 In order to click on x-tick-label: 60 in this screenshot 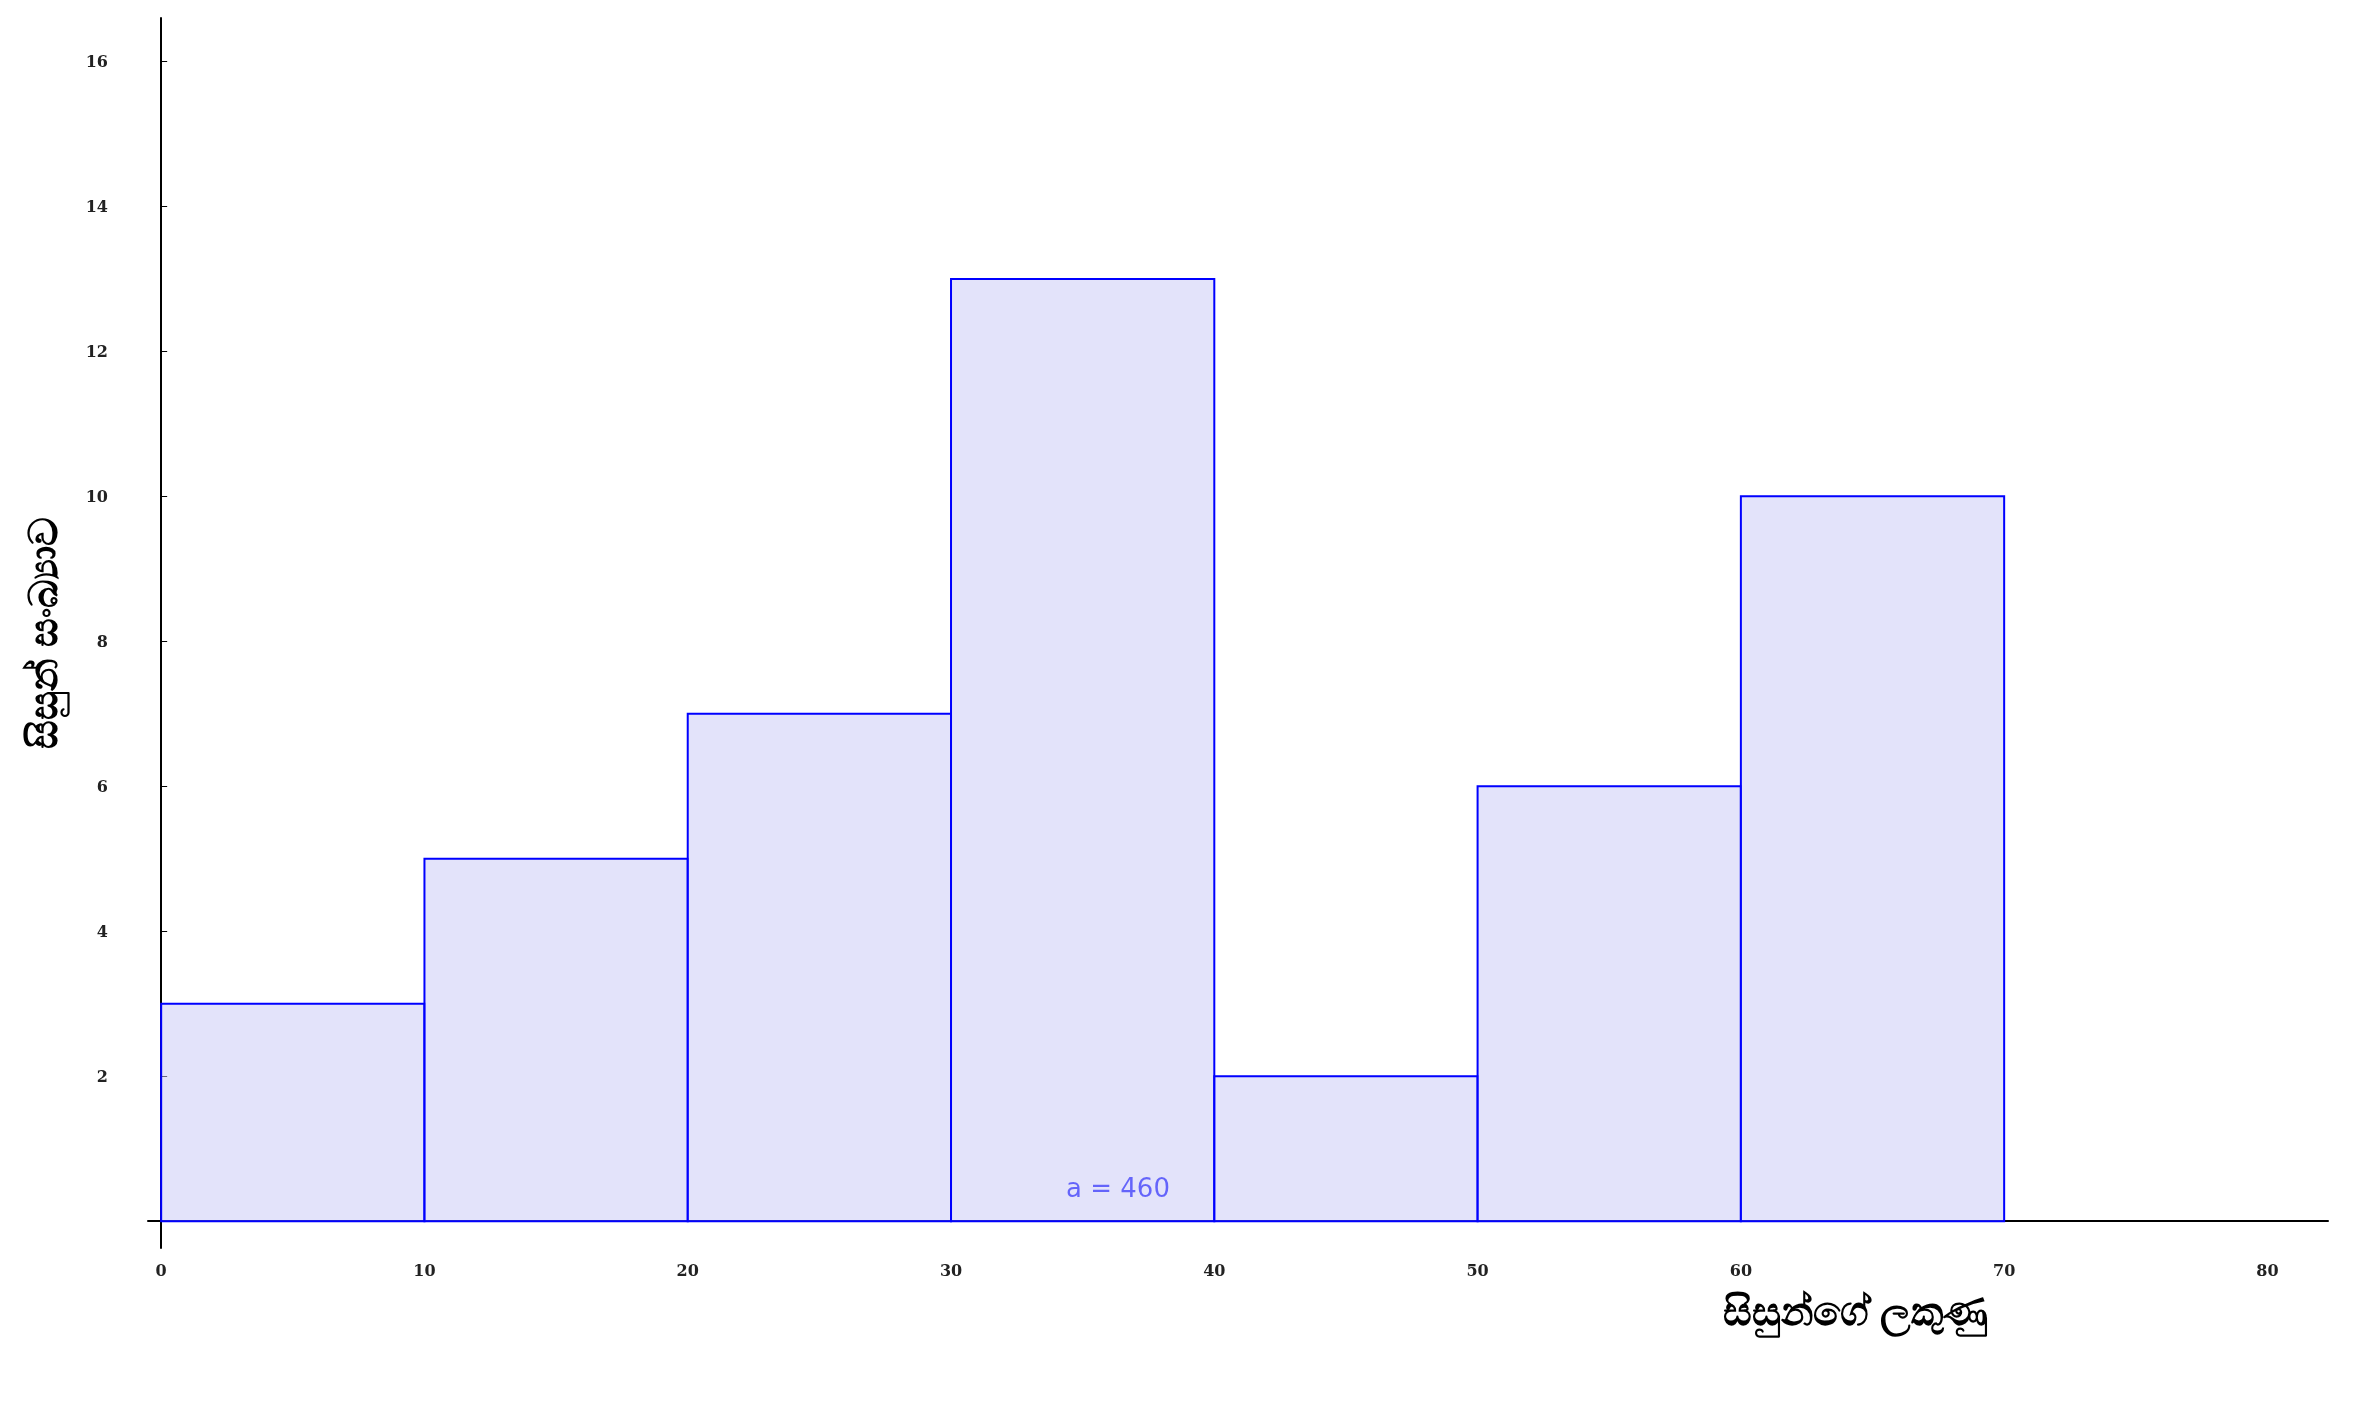, I will do `click(1741, 1270)`.